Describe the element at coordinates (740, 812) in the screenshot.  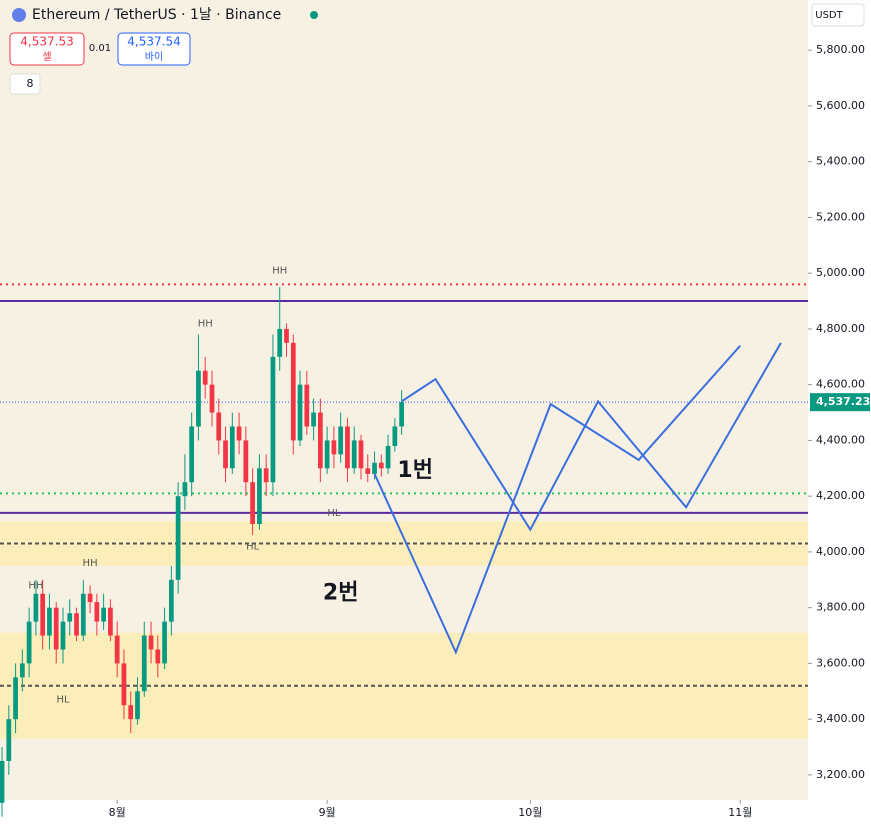
I see `x-tick-label: 11월` at that location.